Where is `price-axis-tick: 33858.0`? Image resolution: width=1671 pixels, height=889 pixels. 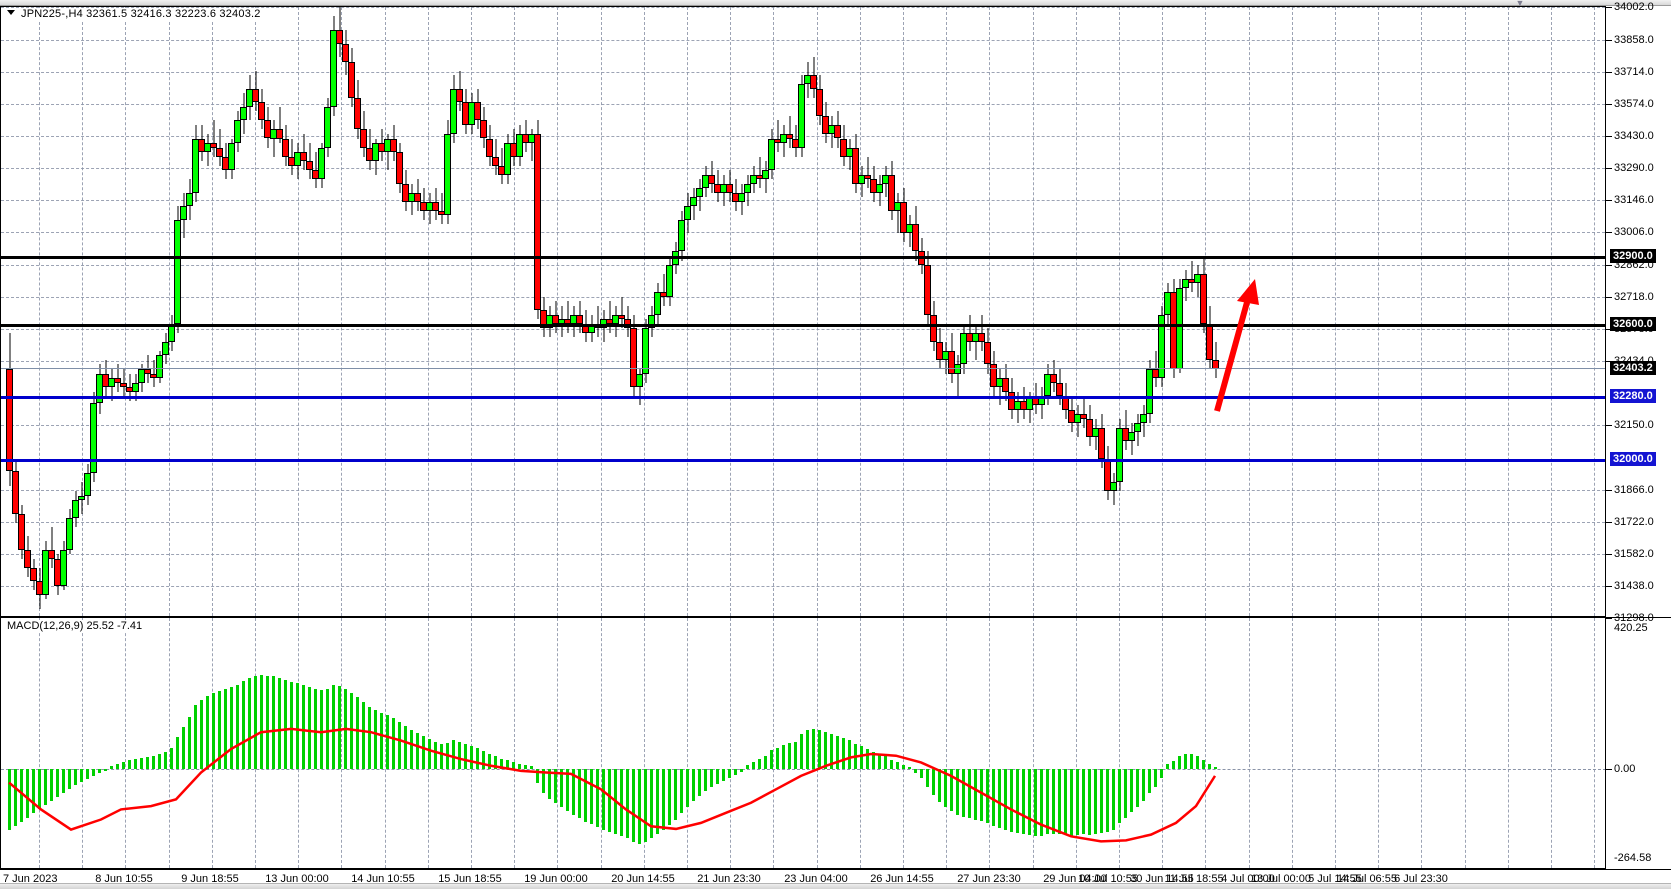
price-axis-tick: 33858.0 is located at coordinates (1629, 40).